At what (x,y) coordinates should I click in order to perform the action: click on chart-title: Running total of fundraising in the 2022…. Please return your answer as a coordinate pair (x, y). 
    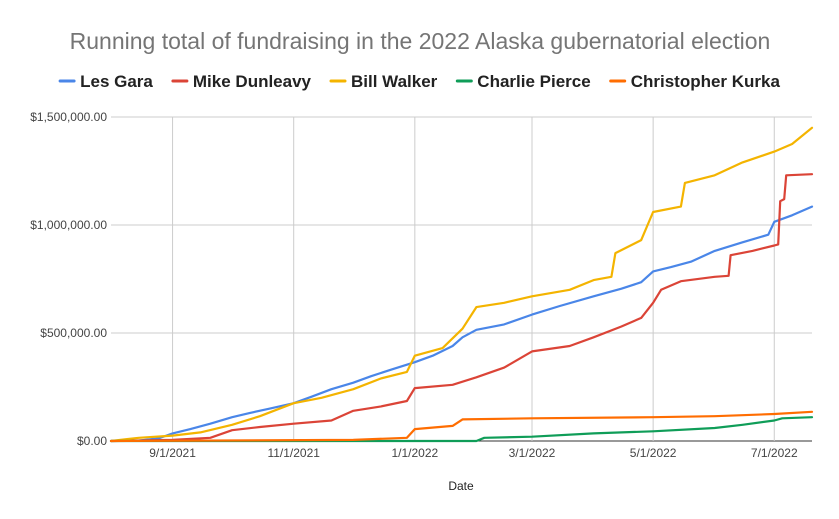
    Looking at the image, I should click on (420, 41).